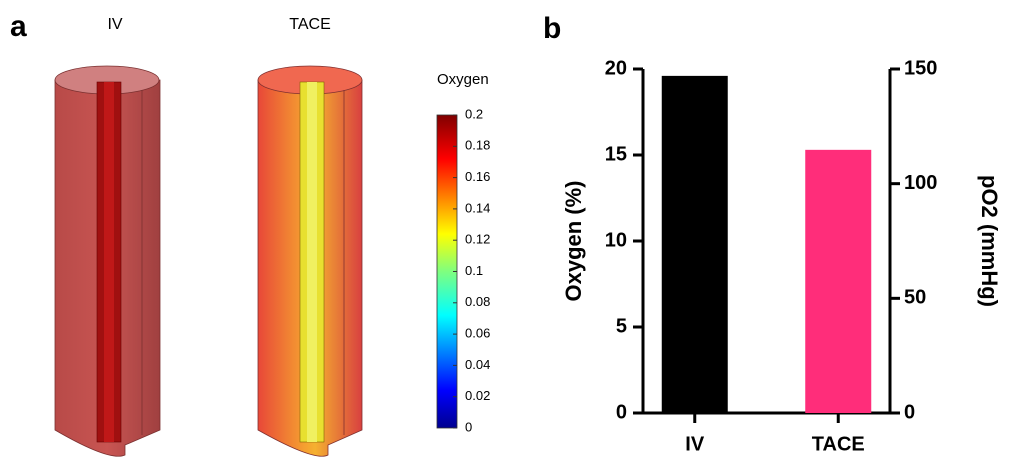 The width and height of the screenshot is (1010, 465). I want to click on tick-label: 0.2, so click(474, 113).